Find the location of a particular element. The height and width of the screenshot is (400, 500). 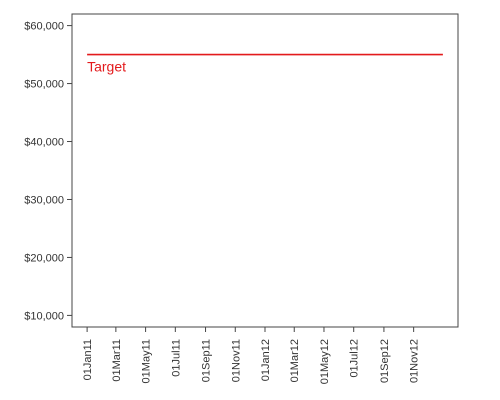

target-annotation: Target is located at coordinates (106, 67).